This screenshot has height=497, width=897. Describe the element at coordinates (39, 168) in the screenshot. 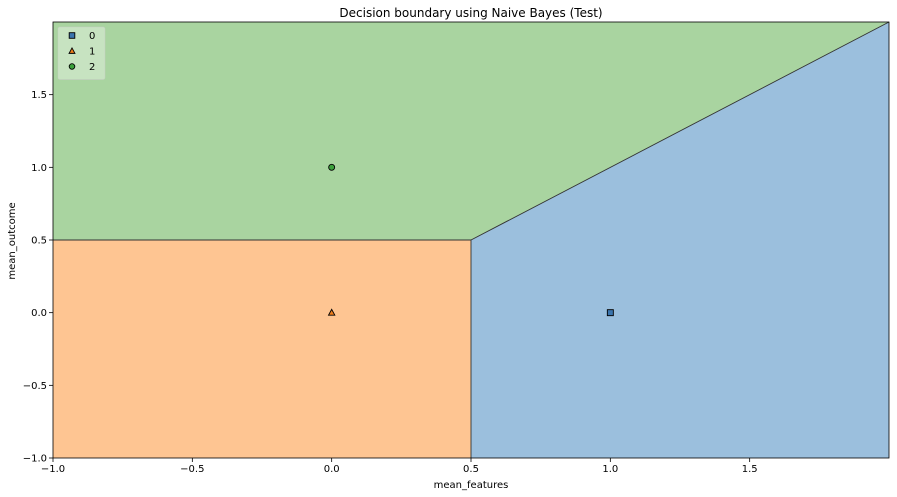

I see `y-tick-label: 1.0` at that location.